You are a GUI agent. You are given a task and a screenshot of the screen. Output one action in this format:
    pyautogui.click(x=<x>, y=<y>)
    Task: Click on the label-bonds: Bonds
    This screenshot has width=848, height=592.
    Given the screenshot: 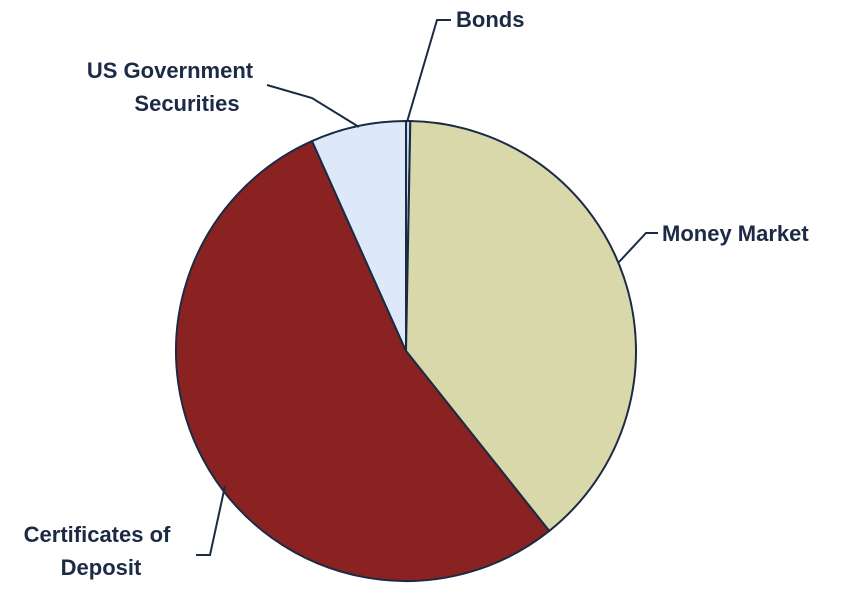 What is the action you would take?
    pyautogui.click(x=490, y=19)
    